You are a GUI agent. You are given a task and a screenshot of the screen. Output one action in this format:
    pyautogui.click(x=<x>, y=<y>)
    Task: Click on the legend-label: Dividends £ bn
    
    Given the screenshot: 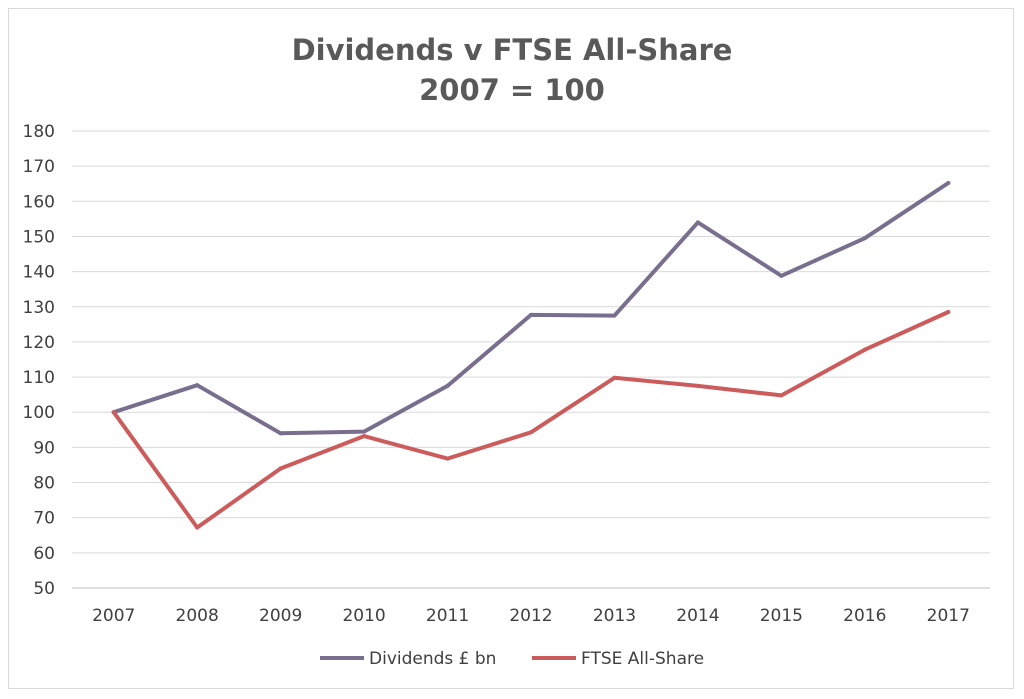 What is the action you would take?
    pyautogui.click(x=432, y=659)
    